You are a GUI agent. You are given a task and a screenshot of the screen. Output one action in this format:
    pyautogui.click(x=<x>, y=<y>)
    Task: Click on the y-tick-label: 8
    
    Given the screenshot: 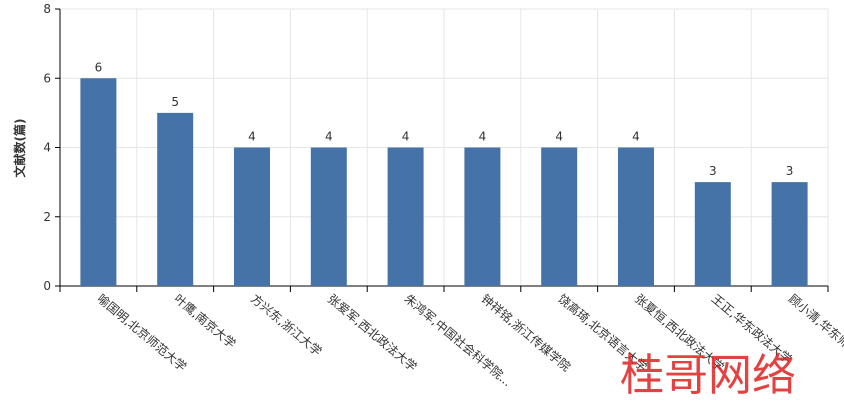 What is the action you would take?
    pyautogui.click(x=47, y=9)
    